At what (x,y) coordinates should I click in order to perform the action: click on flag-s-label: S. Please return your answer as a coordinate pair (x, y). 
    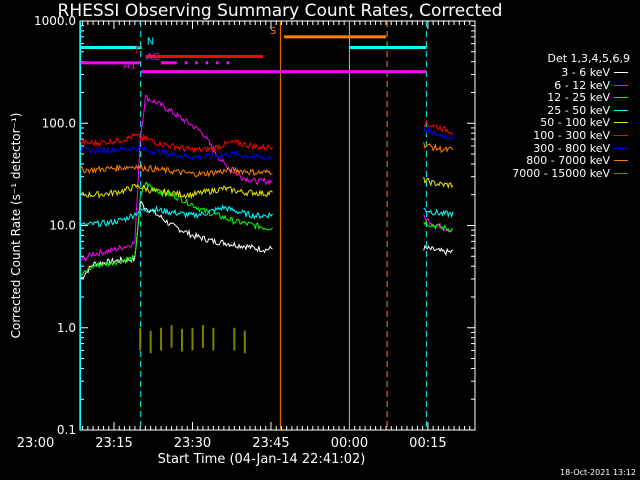
    Looking at the image, I should click on (273, 31).